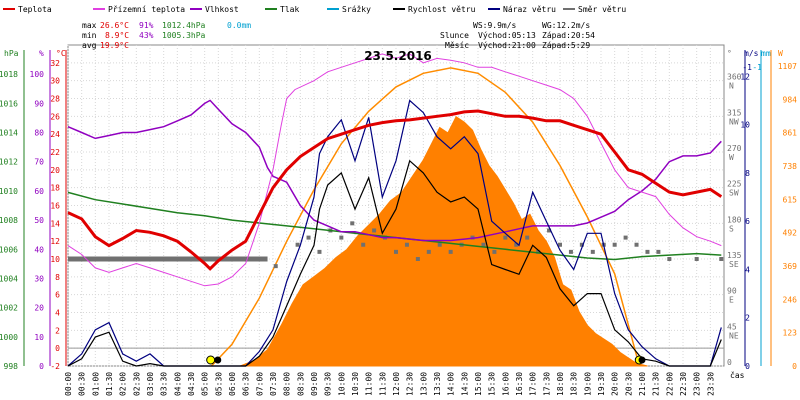 Image resolution: width=800 pixels, height=400 pixels. Describe the element at coordinates (574, 384) in the screenshot. I see `x-tick: 18:30` at that location.